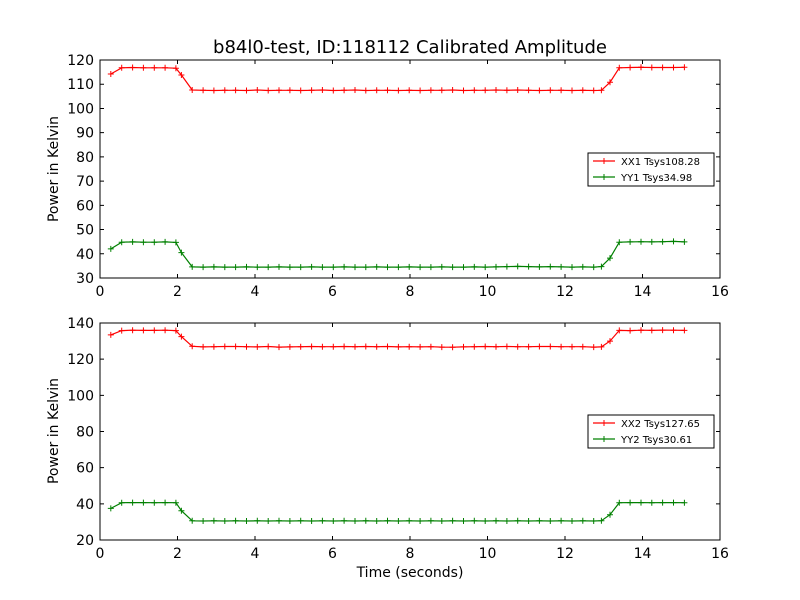 This screenshot has height=600, width=800. What do you see at coordinates (255, 554) in the screenshot?
I see `x-tick-label: 4` at bounding box center [255, 554].